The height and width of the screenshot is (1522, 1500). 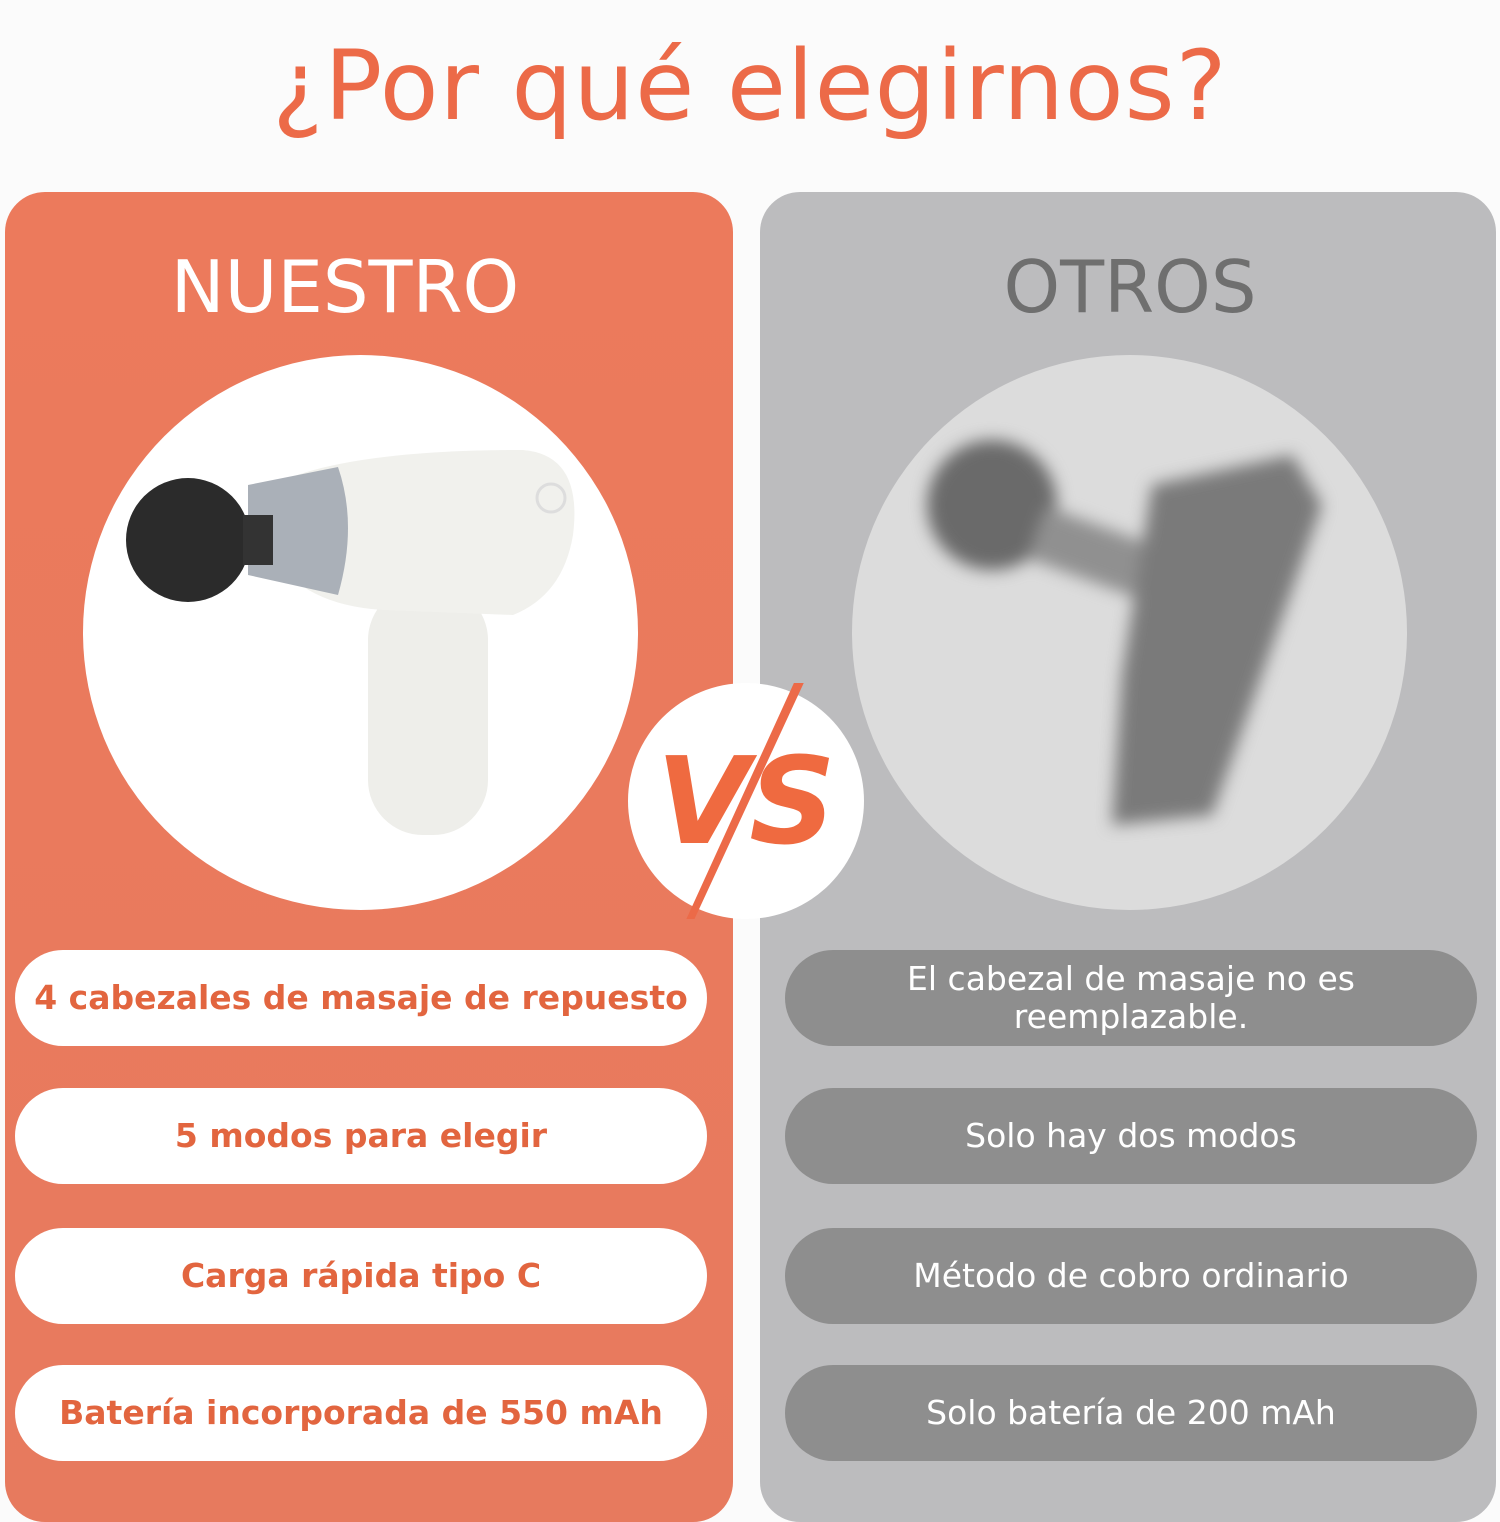 I want to click on page-title: ¿Por qué elegirnos?, so click(x=750, y=86).